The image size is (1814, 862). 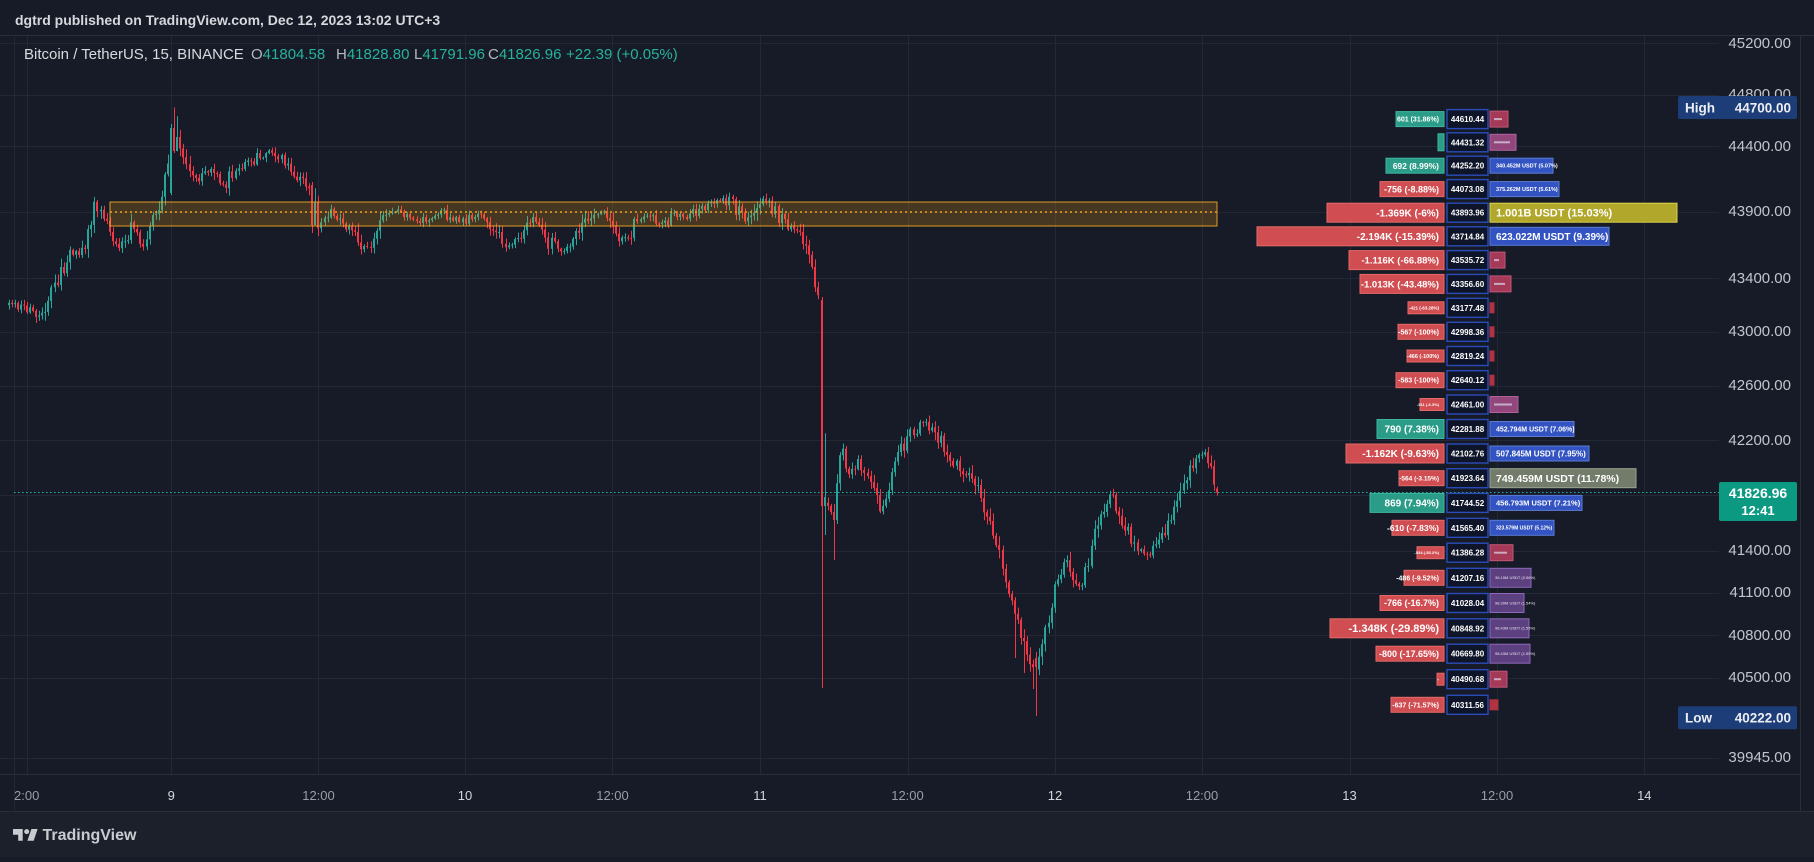 What do you see at coordinates (1468, 260) in the screenshot?
I see `svg-text: 43535.72` at bounding box center [1468, 260].